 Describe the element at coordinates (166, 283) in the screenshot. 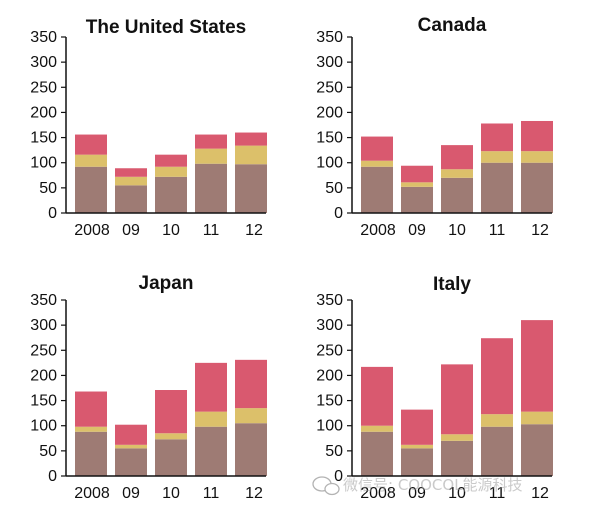

I see `chart-title: Japan` at that location.